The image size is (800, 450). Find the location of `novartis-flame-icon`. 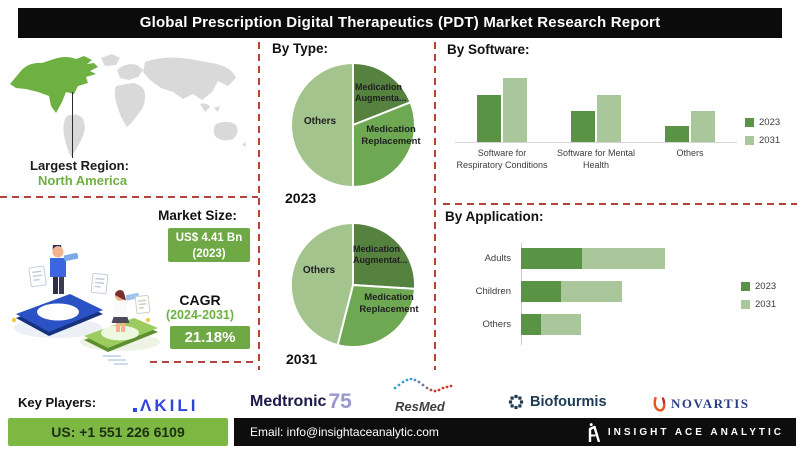

novartis-flame-icon is located at coordinates (659, 404).